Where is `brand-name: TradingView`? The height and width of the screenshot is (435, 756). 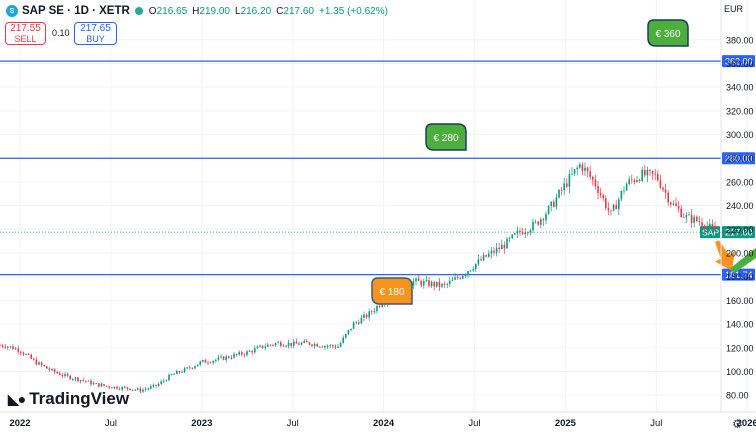
brand-name: TradingView is located at coordinates (79, 398).